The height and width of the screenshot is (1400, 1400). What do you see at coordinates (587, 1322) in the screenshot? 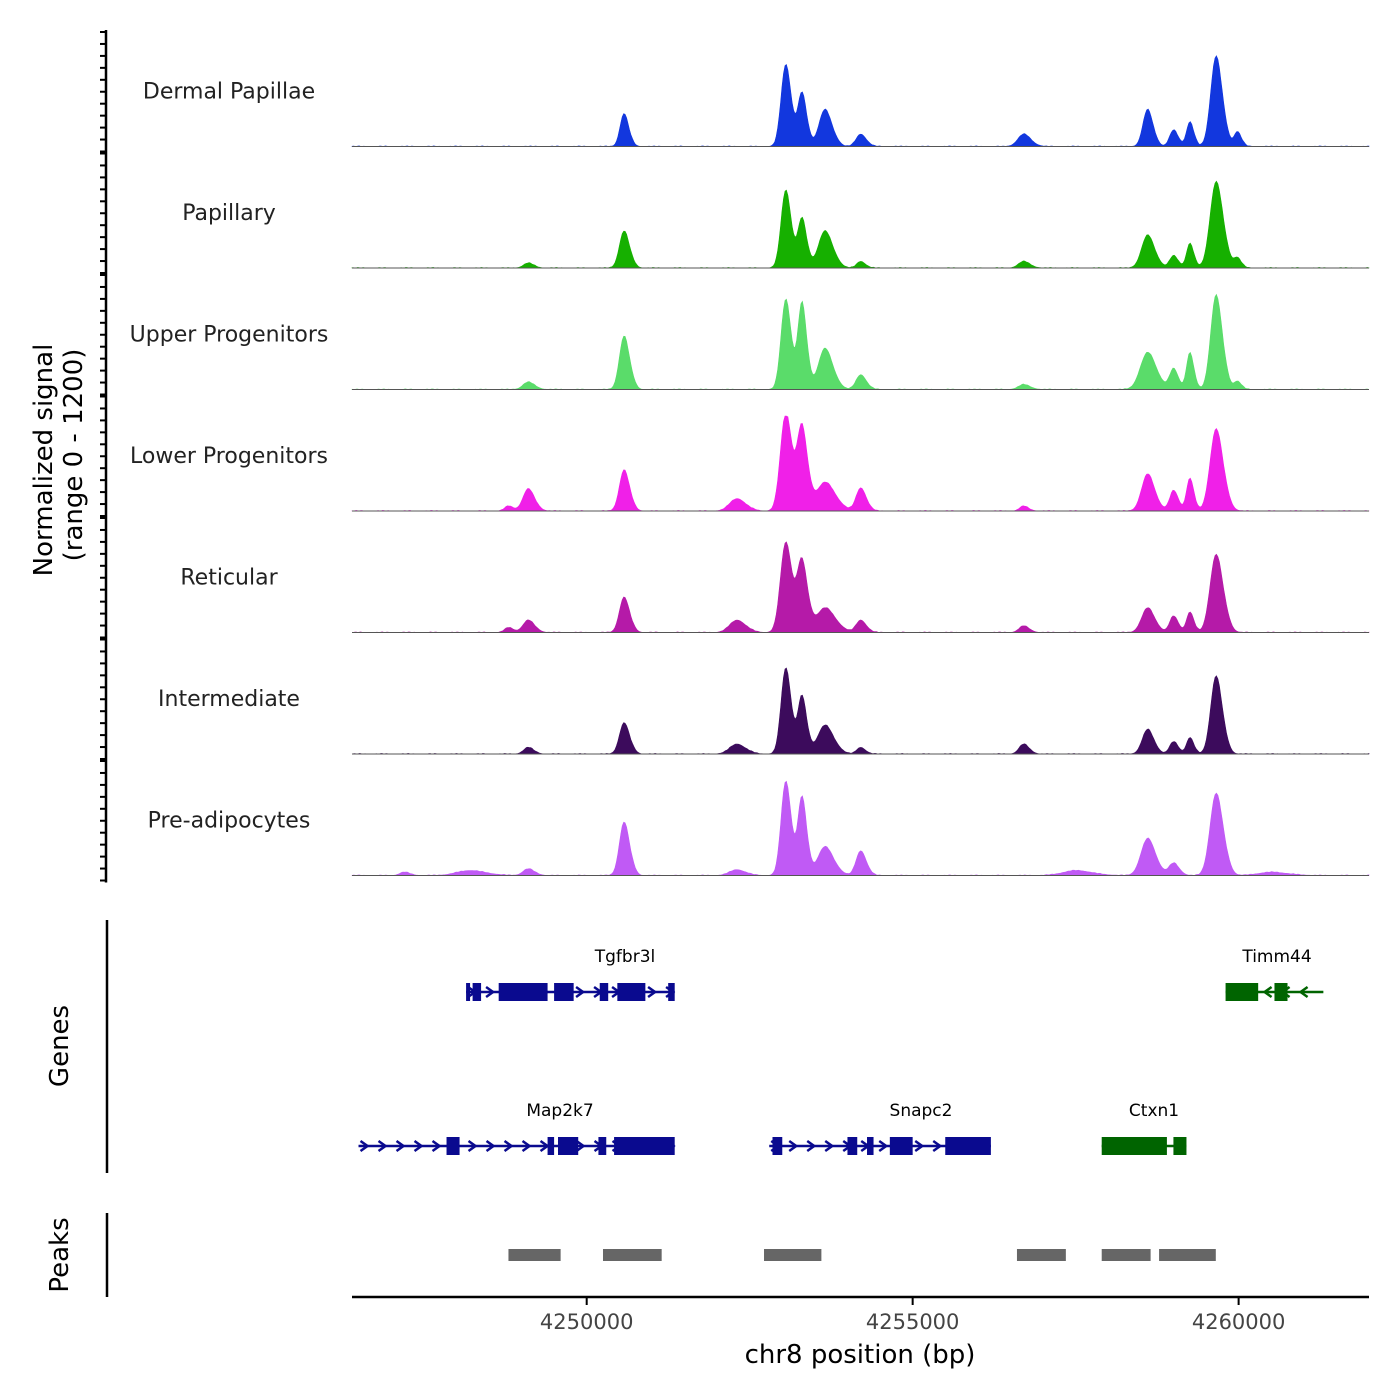
I see `x-tick-label: 4250000` at bounding box center [587, 1322].